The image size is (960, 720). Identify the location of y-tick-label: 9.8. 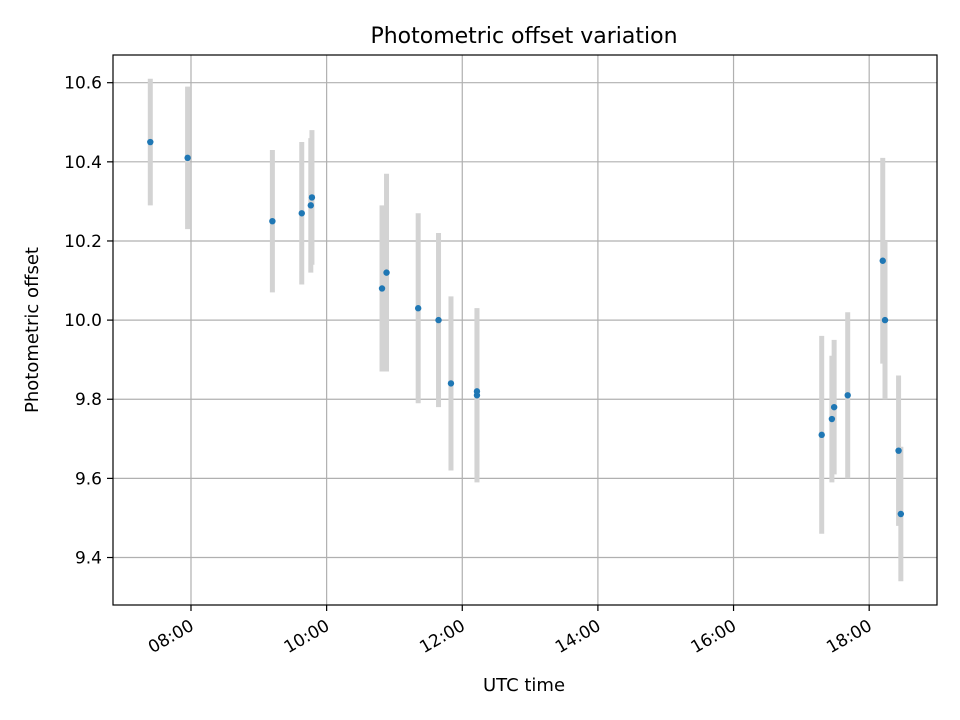
(88, 400).